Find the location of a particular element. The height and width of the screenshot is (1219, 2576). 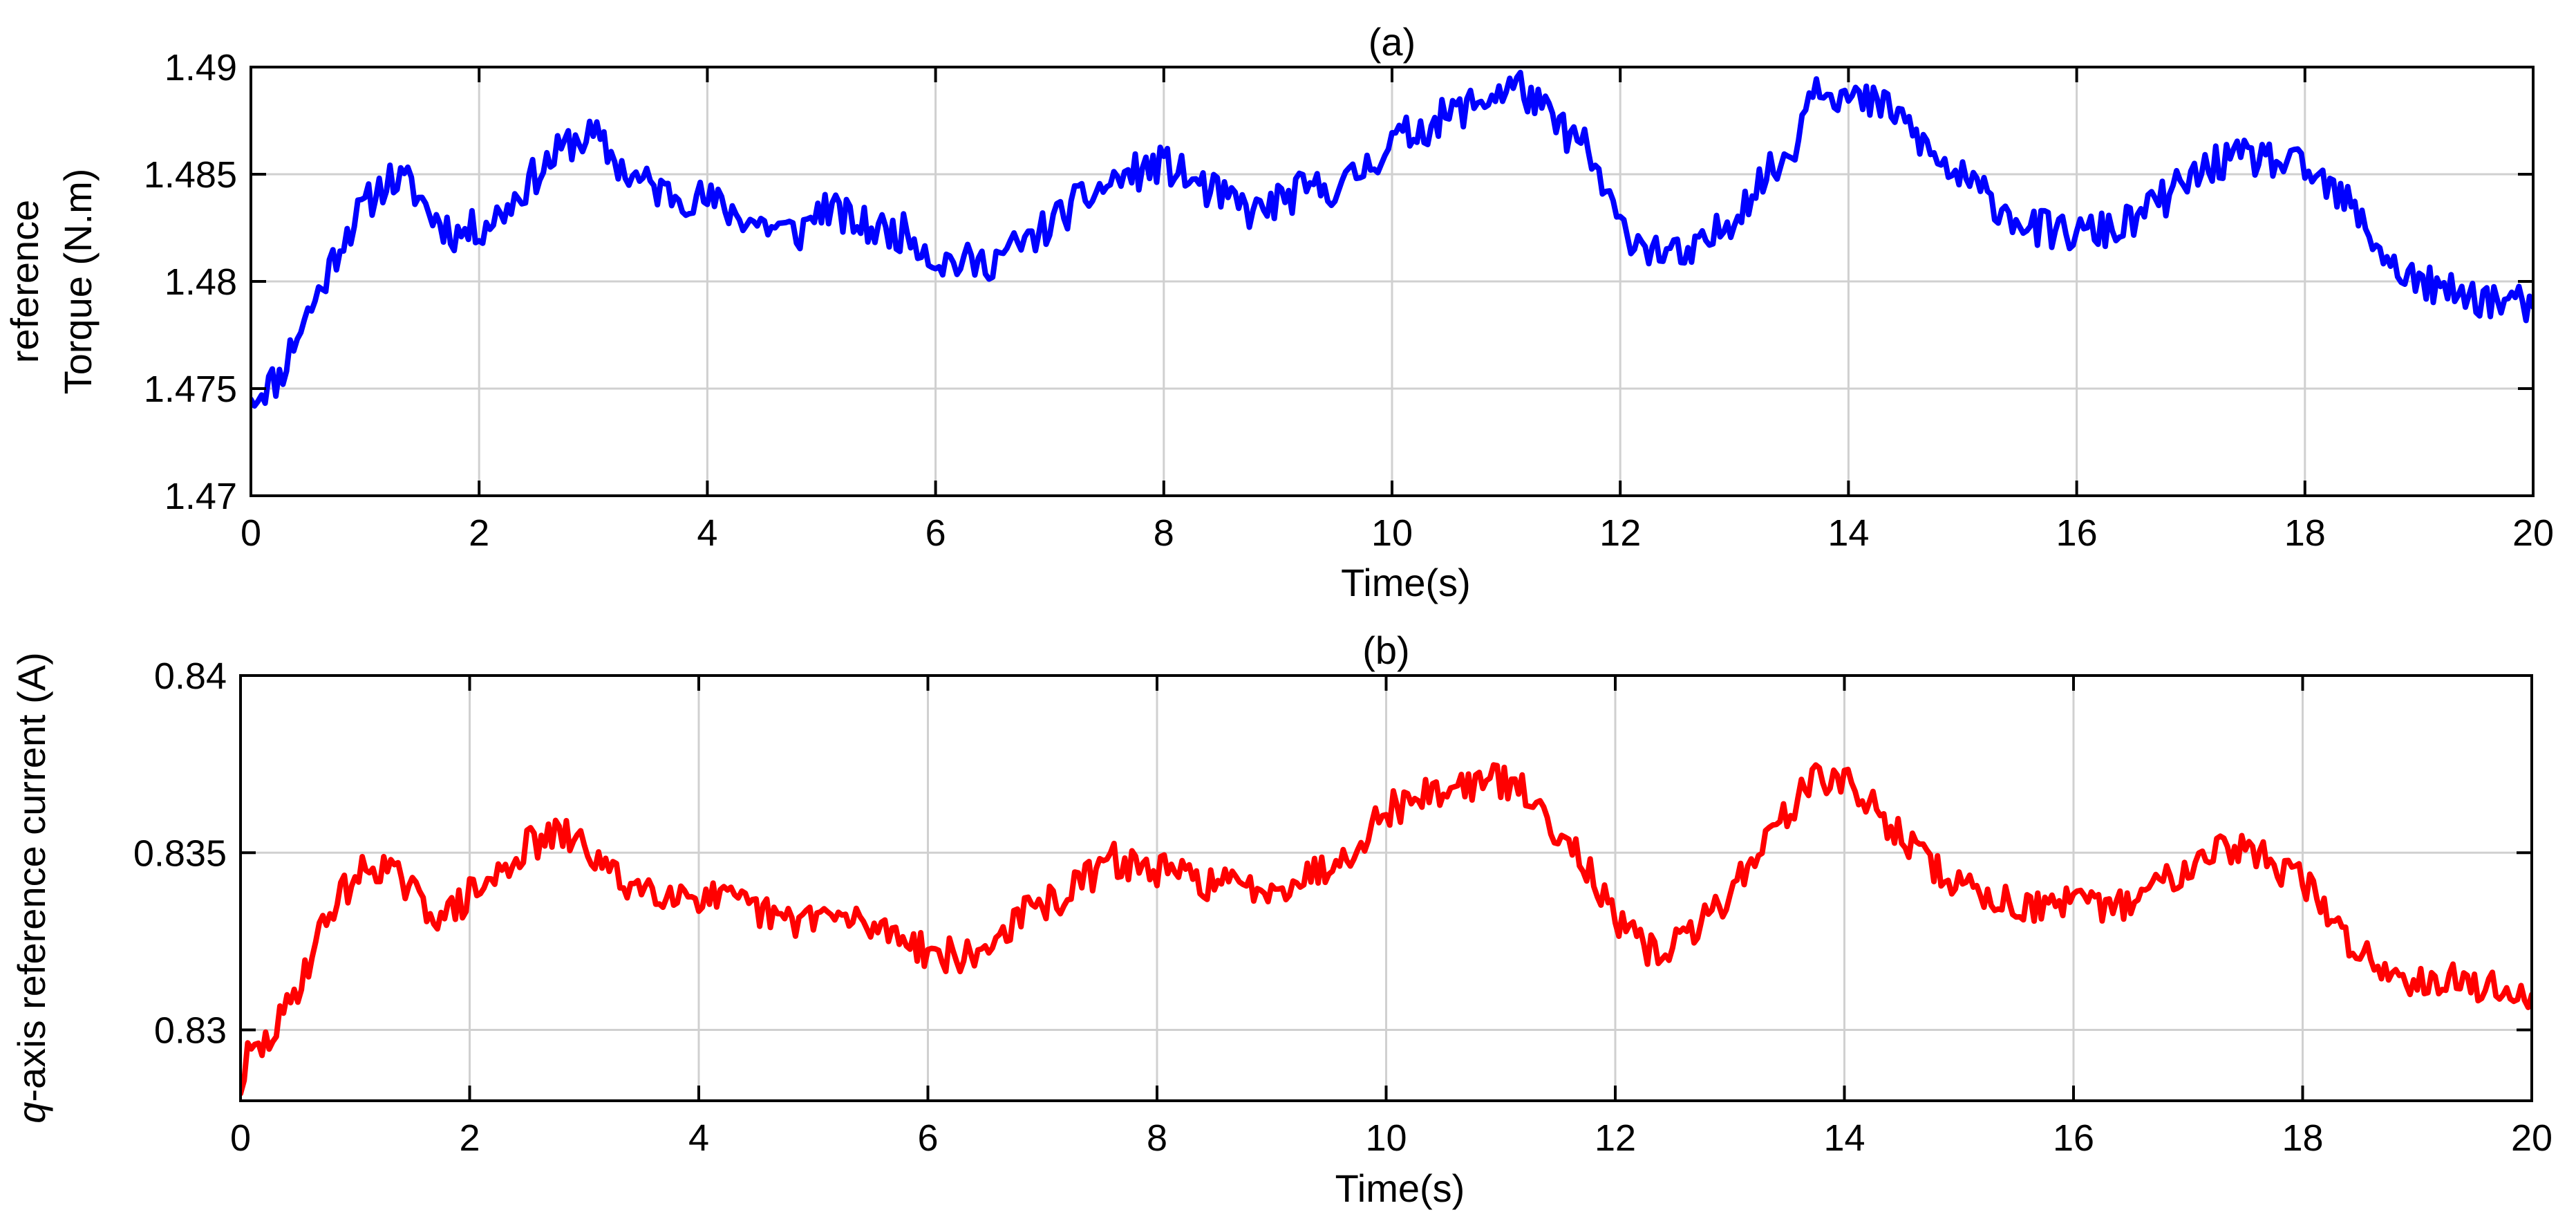

y-axis-title-b: q-axis reference current (A) is located at coordinates (31, 888).